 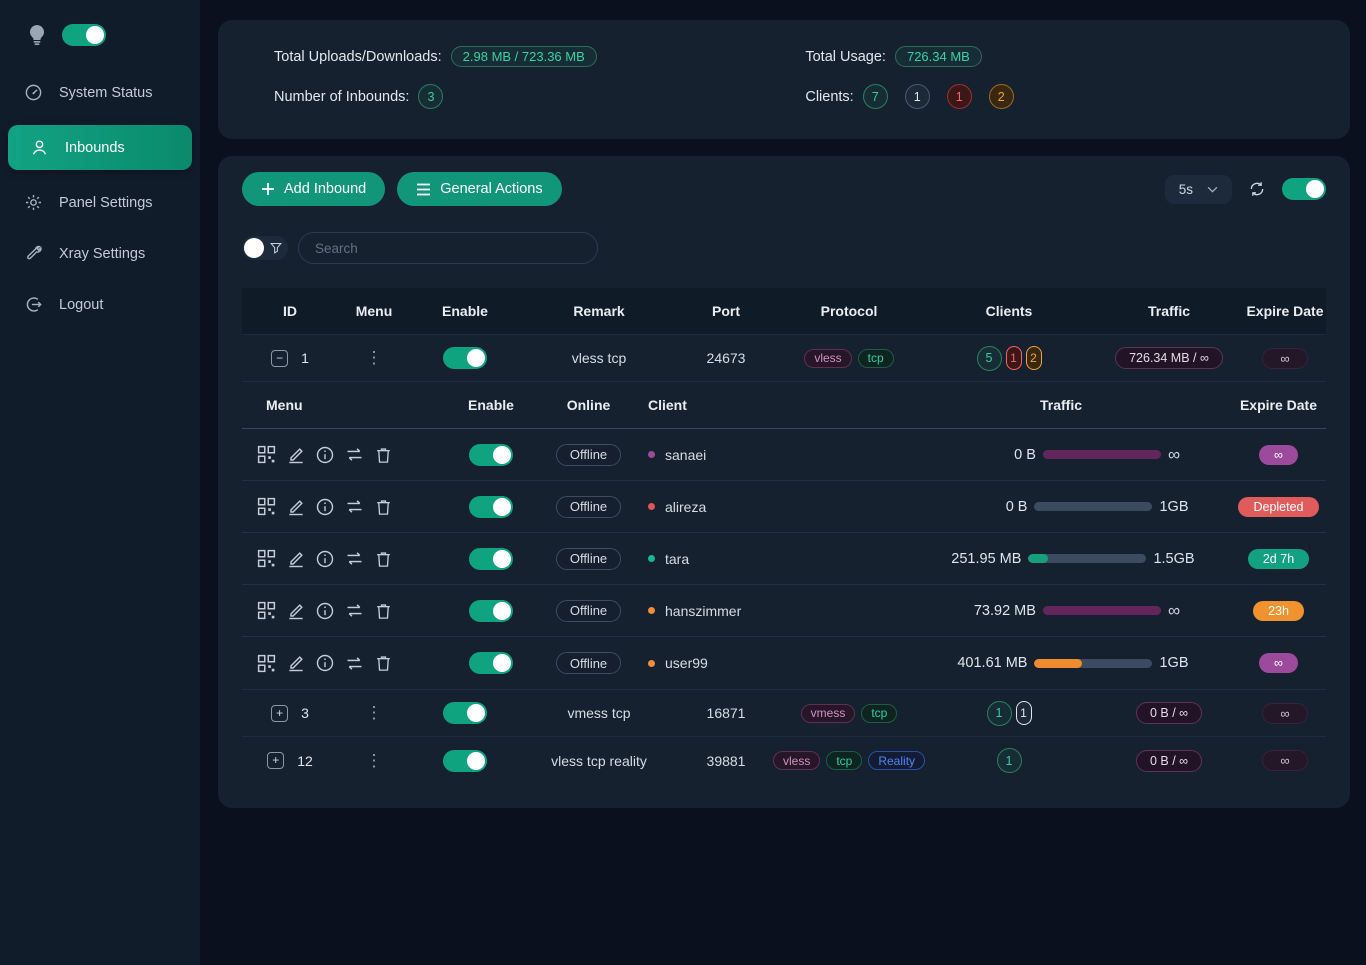 What do you see at coordinates (100, 304) in the screenshot?
I see `sidebar-item-logout: Logout` at bounding box center [100, 304].